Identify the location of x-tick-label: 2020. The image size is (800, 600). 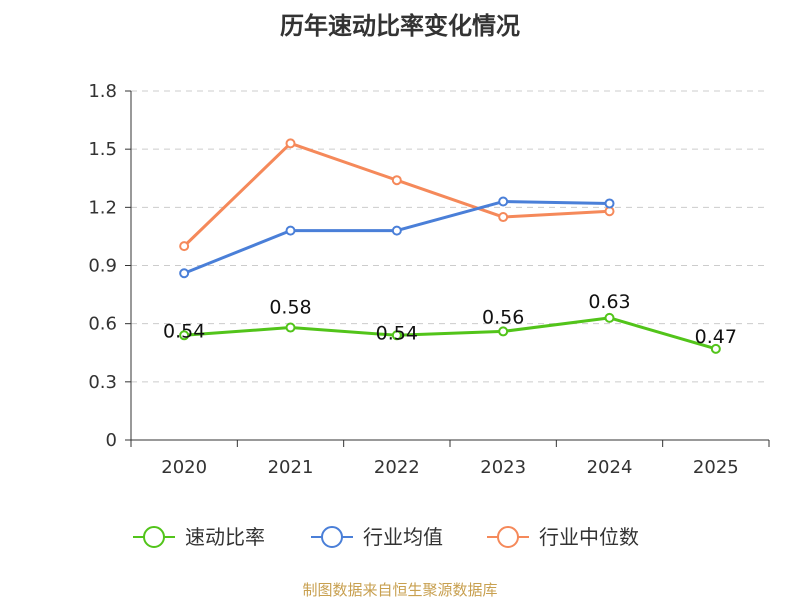
(184, 467).